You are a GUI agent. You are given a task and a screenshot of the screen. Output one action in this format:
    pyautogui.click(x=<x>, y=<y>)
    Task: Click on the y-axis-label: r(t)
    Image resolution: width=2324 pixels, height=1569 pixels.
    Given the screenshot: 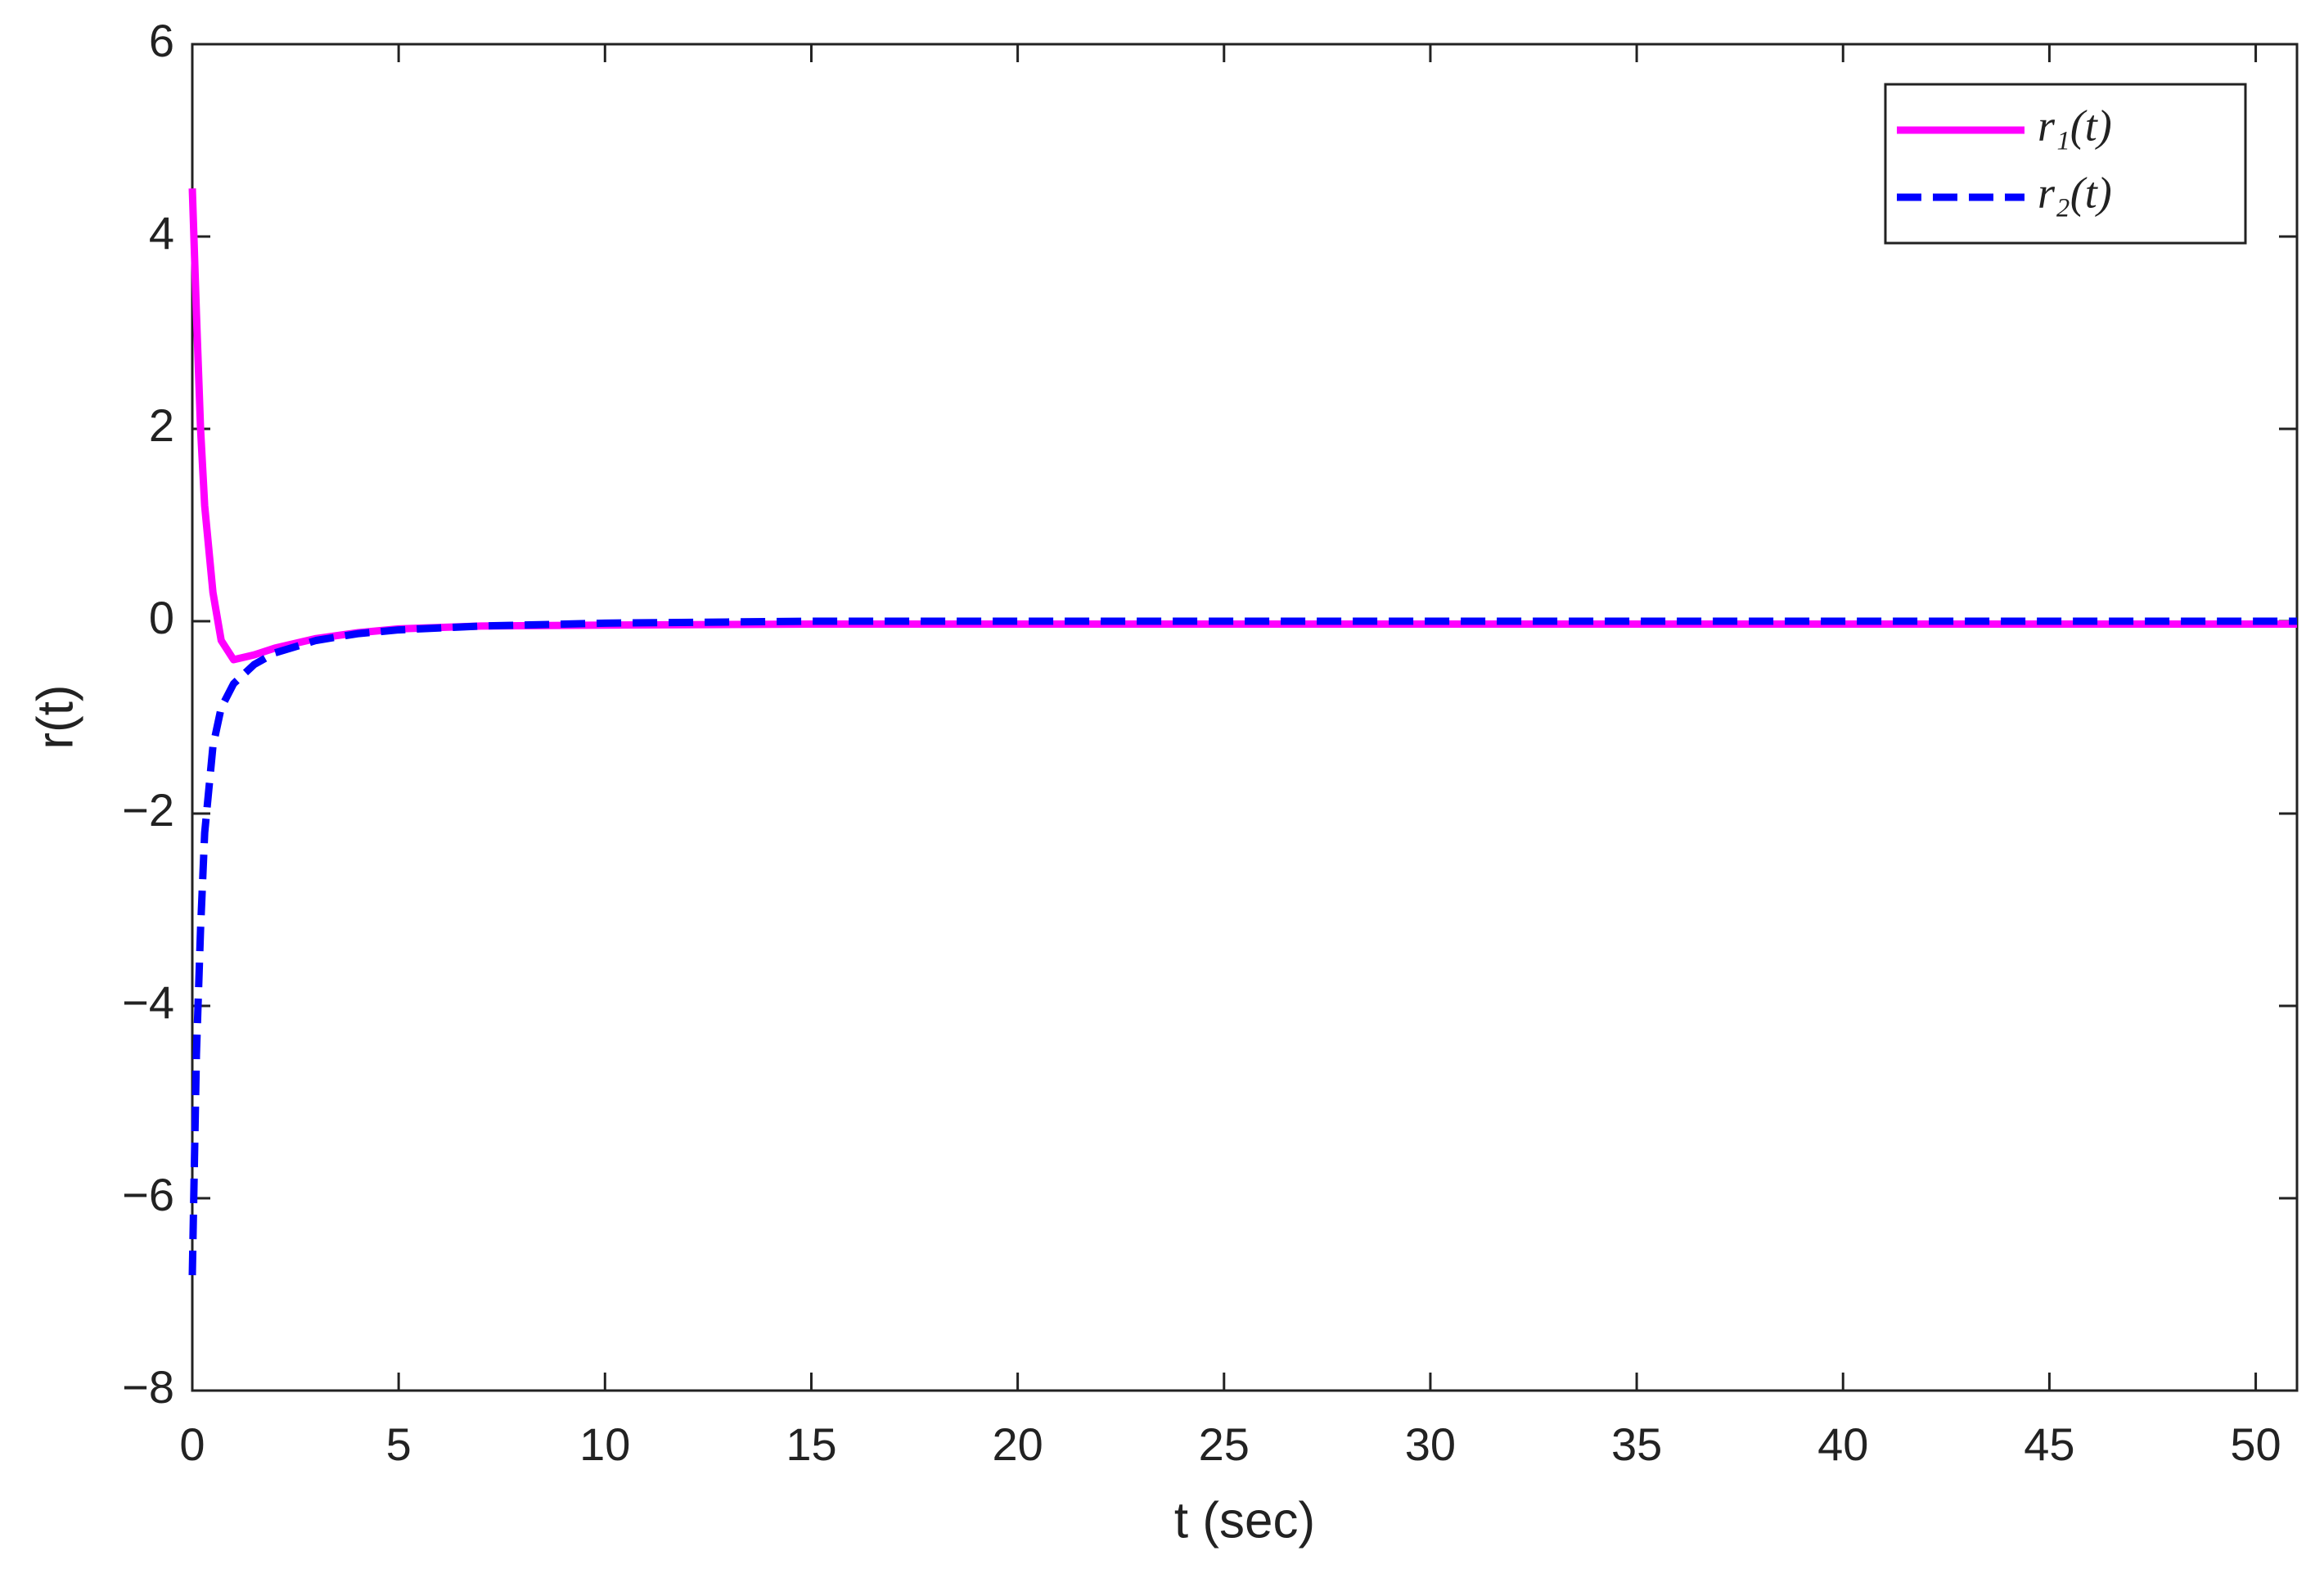 What is the action you would take?
    pyautogui.click(x=55, y=717)
    